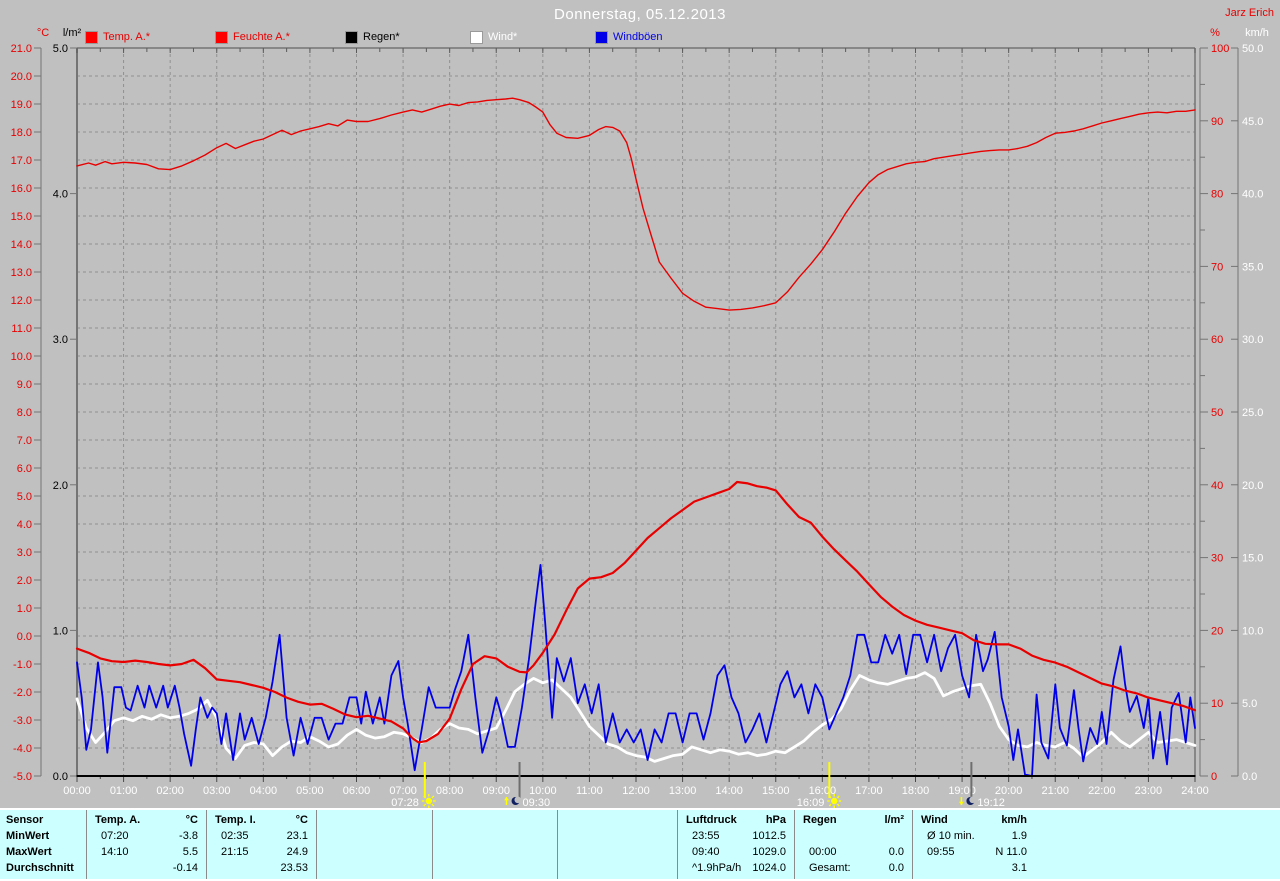 The width and height of the screenshot is (1280, 881). I want to click on stats-cell-hdr: Wind km/h, so click(974, 820).